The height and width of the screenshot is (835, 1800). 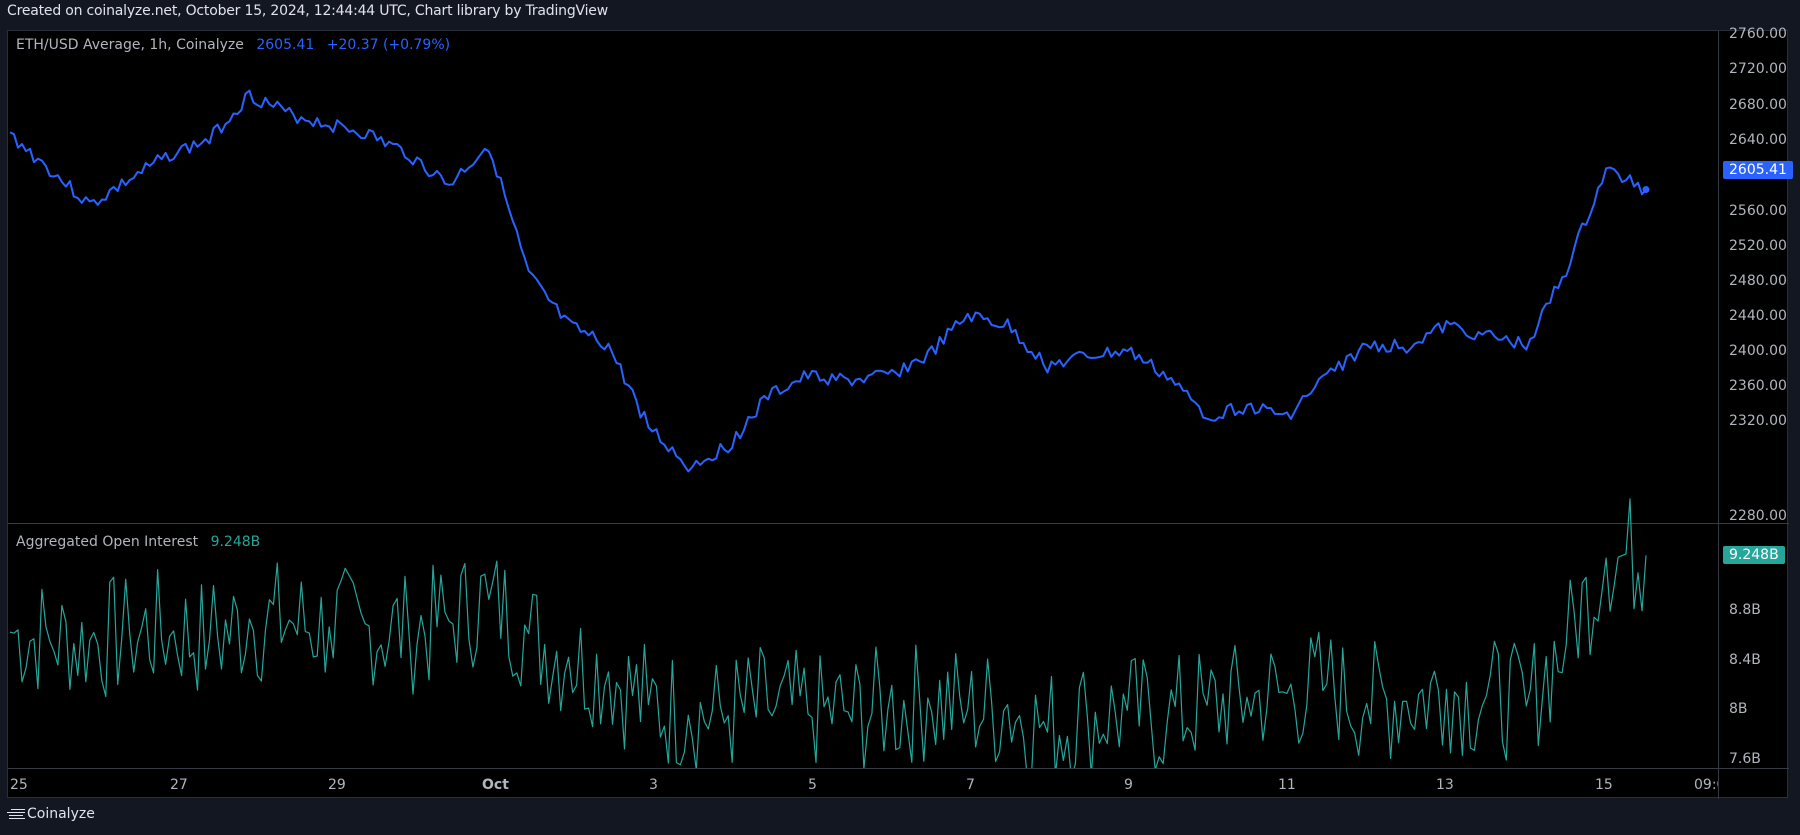 I want to click on price-tick: 2440.00, so click(x=1758, y=316).